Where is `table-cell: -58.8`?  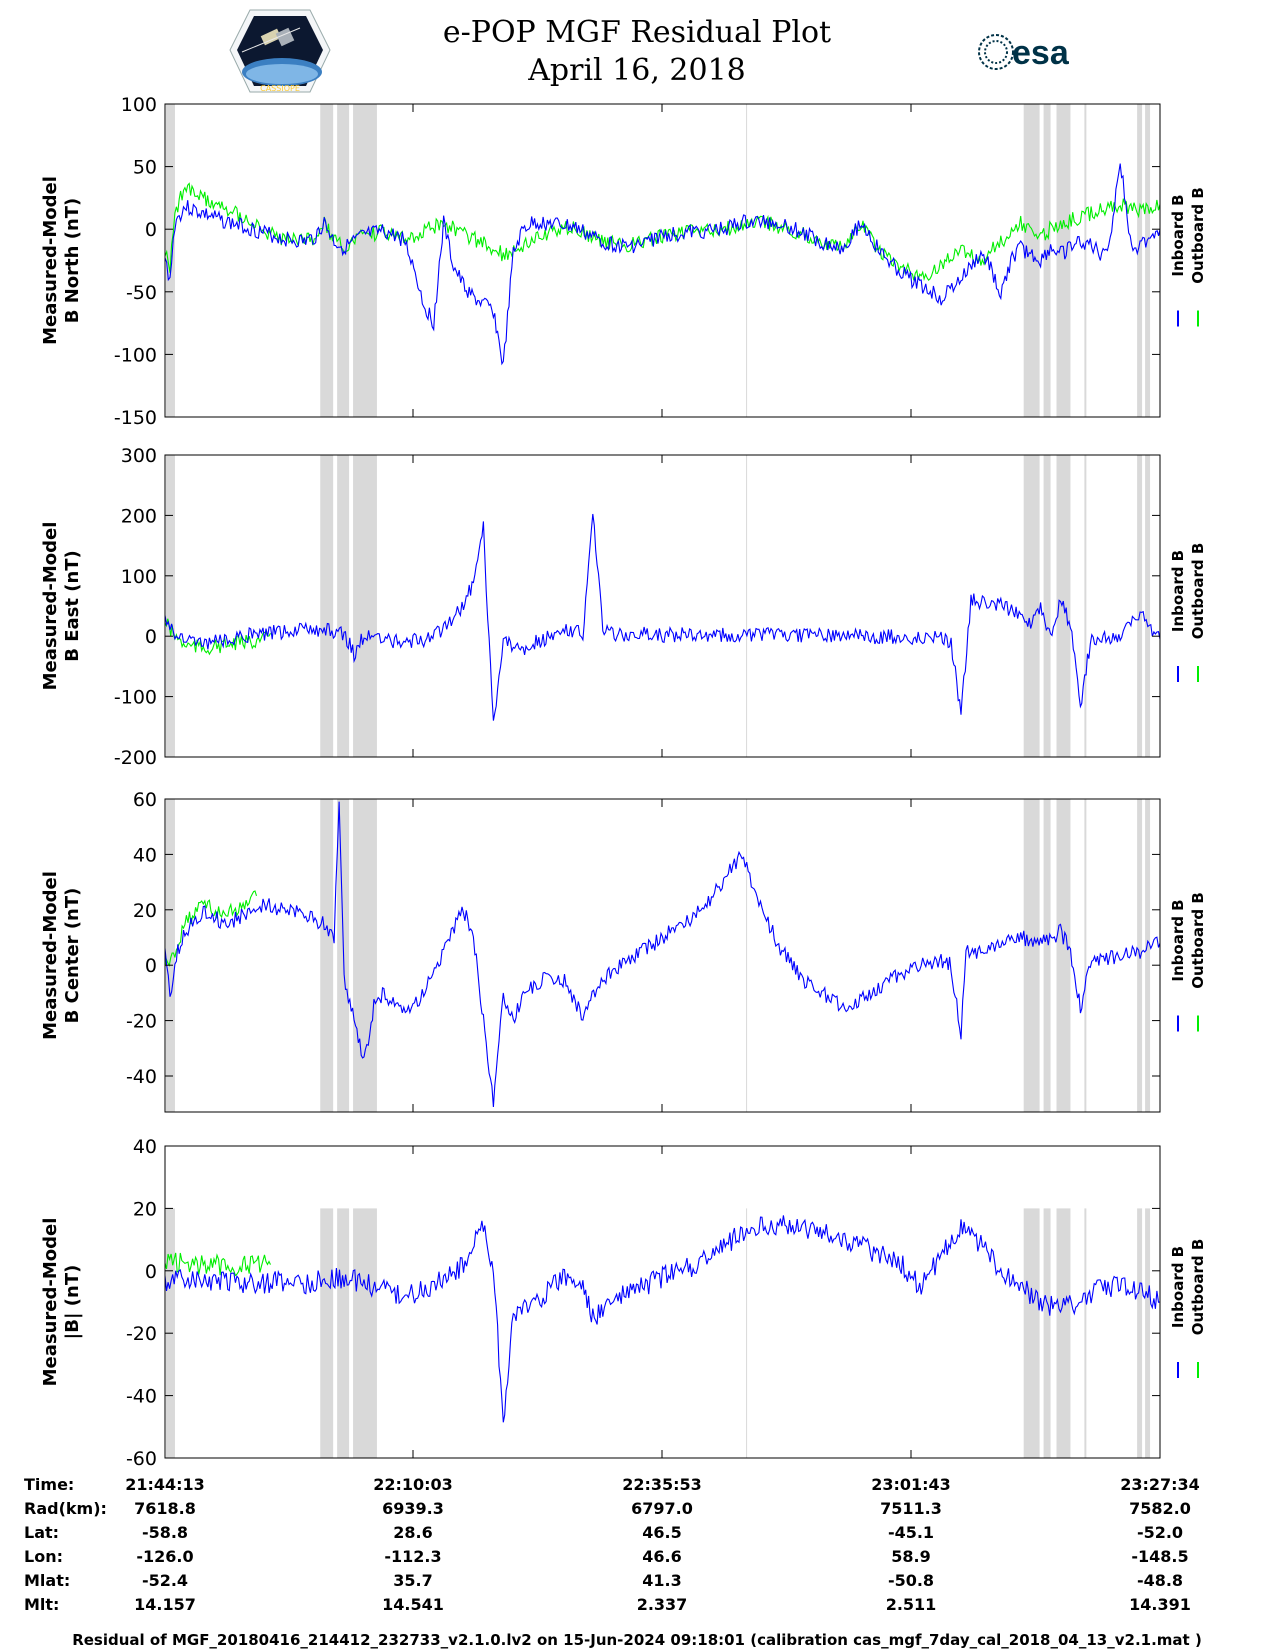 table-cell: -58.8 is located at coordinates (165, 1532).